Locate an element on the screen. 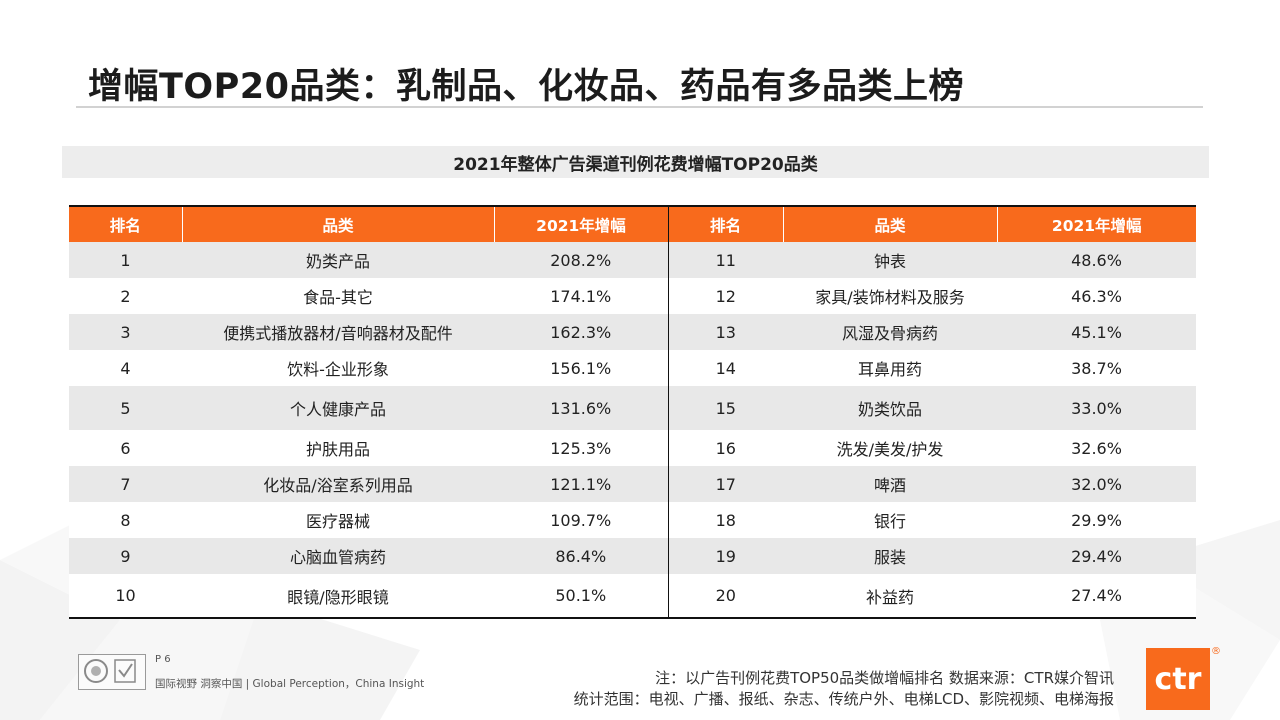  header-category-left: 品类 is located at coordinates (338, 223).